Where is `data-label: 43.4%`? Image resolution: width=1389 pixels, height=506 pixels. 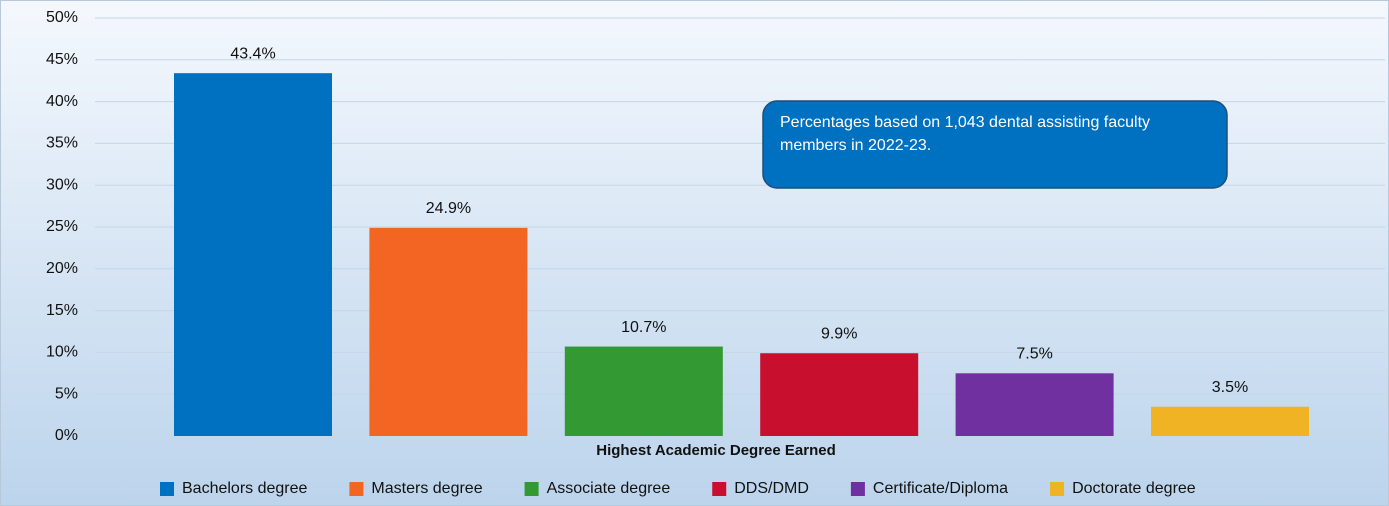
data-label: 43.4% is located at coordinates (252, 53).